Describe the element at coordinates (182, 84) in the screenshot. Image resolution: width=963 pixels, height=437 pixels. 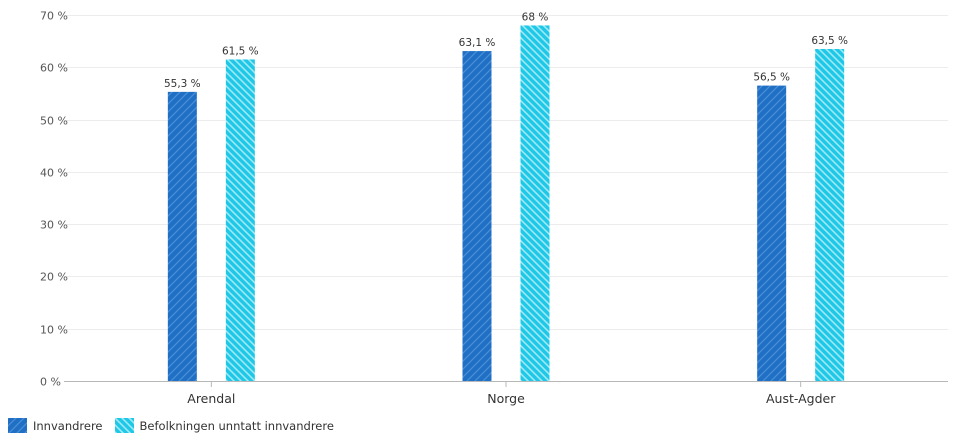
I see `data-label: 55,3 %` at that location.